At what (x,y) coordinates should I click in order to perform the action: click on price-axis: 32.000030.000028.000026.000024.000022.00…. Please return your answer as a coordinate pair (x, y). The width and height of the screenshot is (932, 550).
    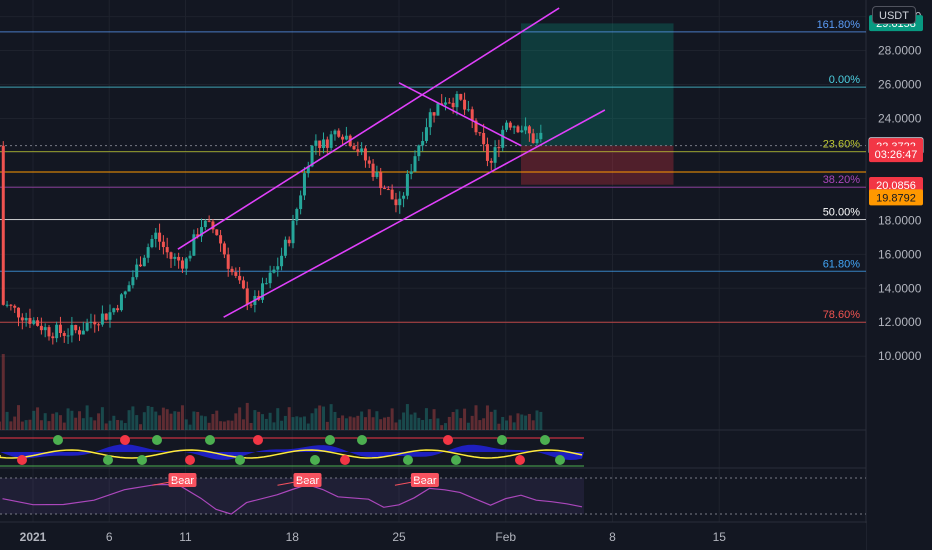
    Looking at the image, I should click on (899, 275).